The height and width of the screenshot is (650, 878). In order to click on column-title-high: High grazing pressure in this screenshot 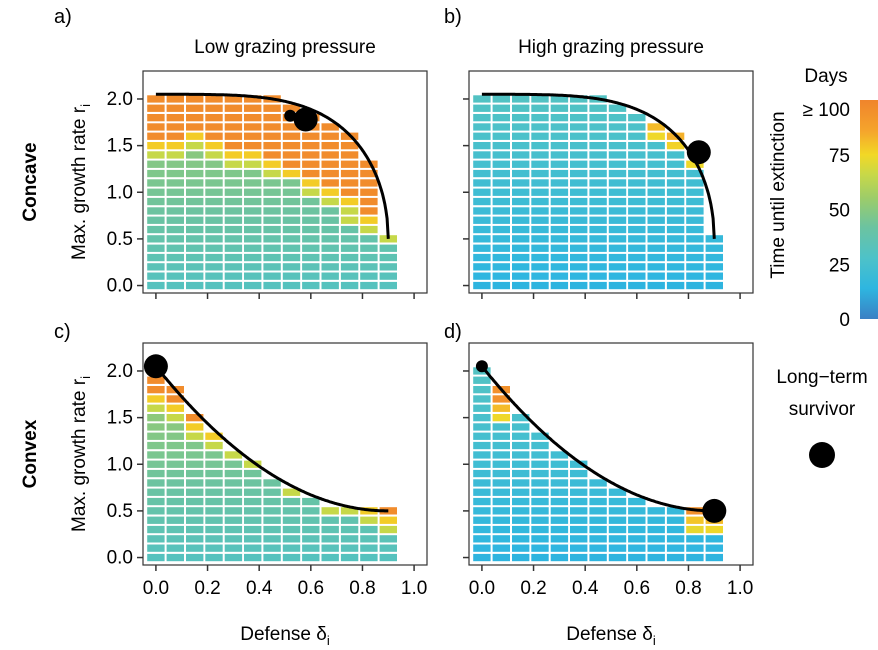, I will do `click(611, 47)`.